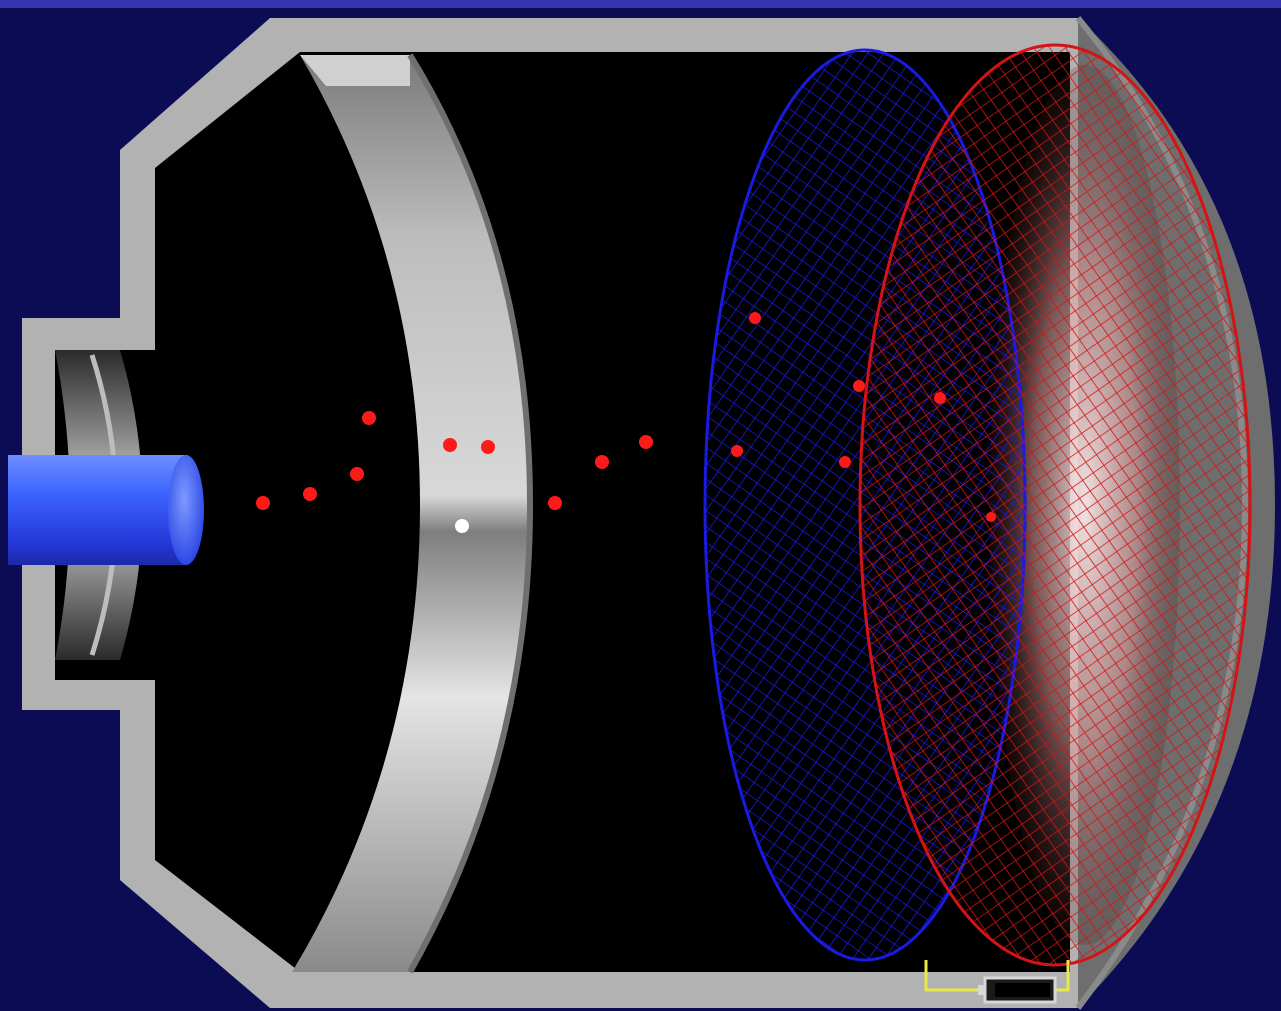 This screenshot has height=1011, width=1281. What do you see at coordinates (98, 510) in the screenshot?
I see `ion-source-icon` at bounding box center [98, 510].